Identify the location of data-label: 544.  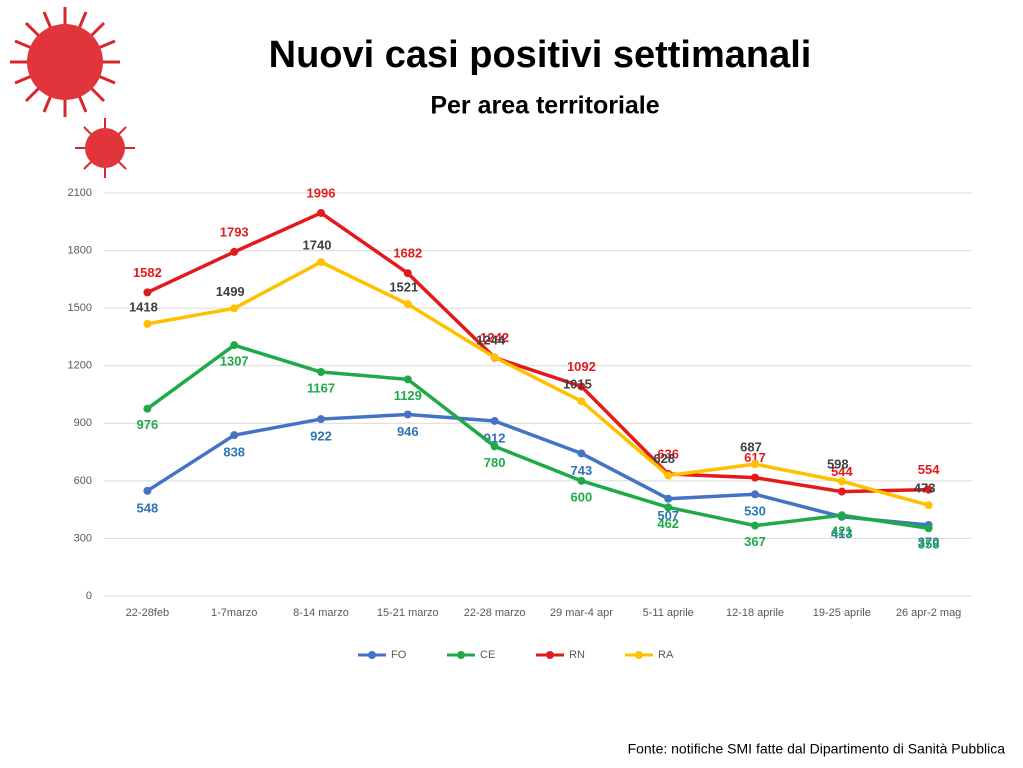
(842, 471).